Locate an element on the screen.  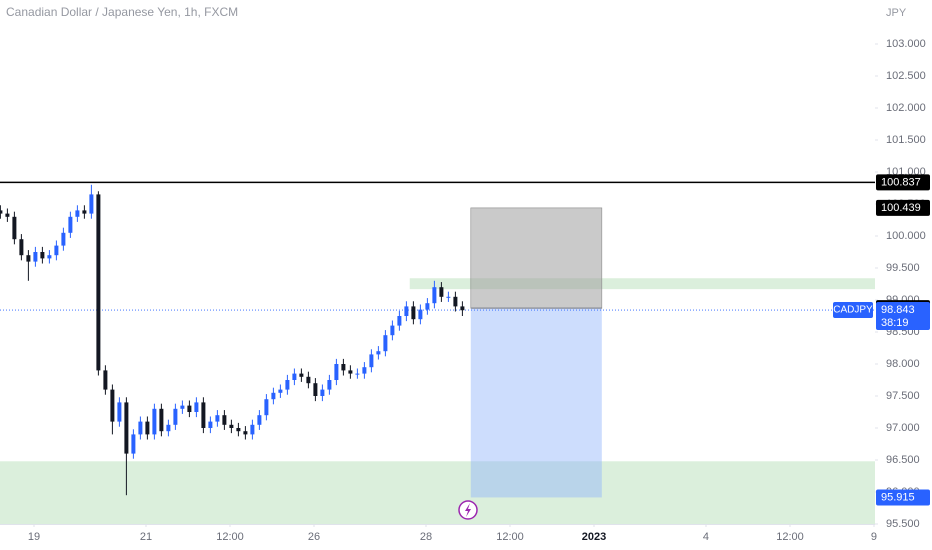
price-label-text: 100.439 is located at coordinates (901, 208).